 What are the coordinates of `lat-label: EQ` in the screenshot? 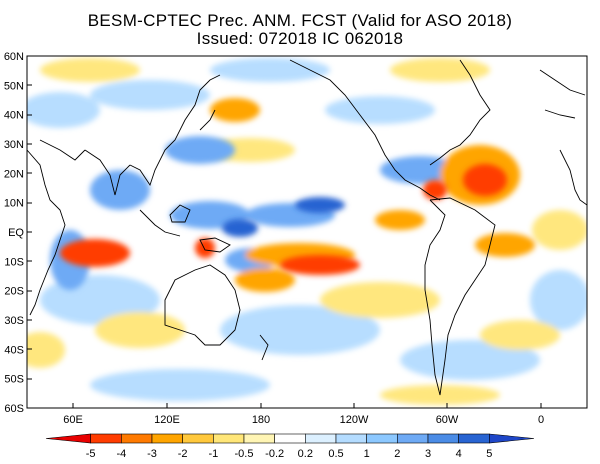 It's located at (16, 233).